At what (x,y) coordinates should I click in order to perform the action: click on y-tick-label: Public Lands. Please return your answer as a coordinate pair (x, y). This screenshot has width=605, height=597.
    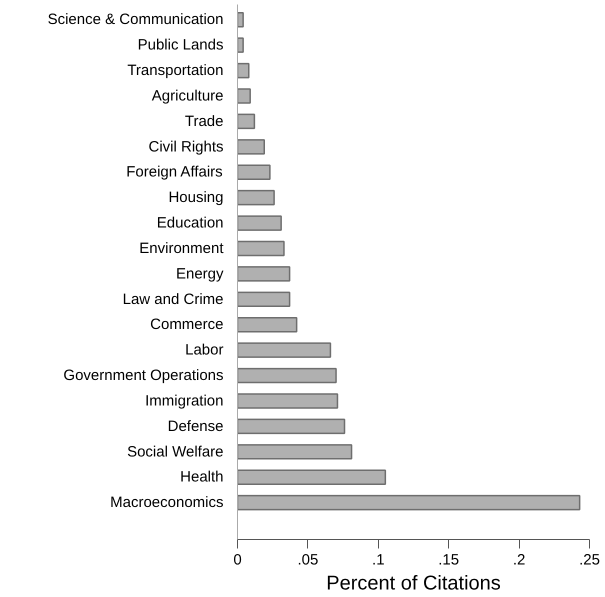
    Looking at the image, I should click on (181, 45).